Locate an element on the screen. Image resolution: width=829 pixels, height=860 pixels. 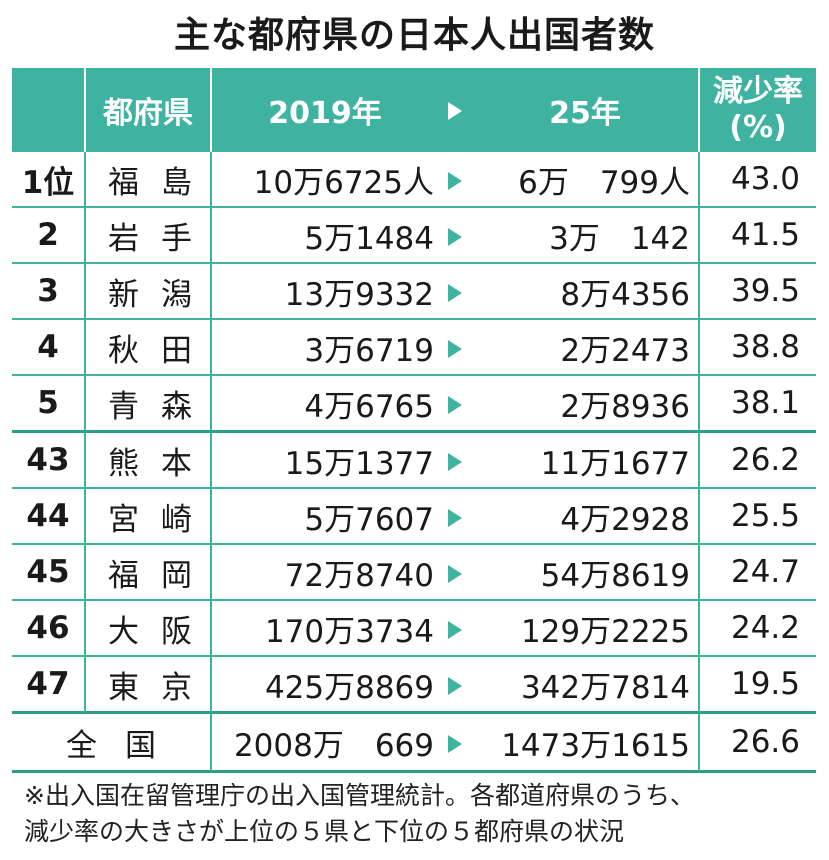
rate-cell: 26.2 is located at coordinates (758, 461).